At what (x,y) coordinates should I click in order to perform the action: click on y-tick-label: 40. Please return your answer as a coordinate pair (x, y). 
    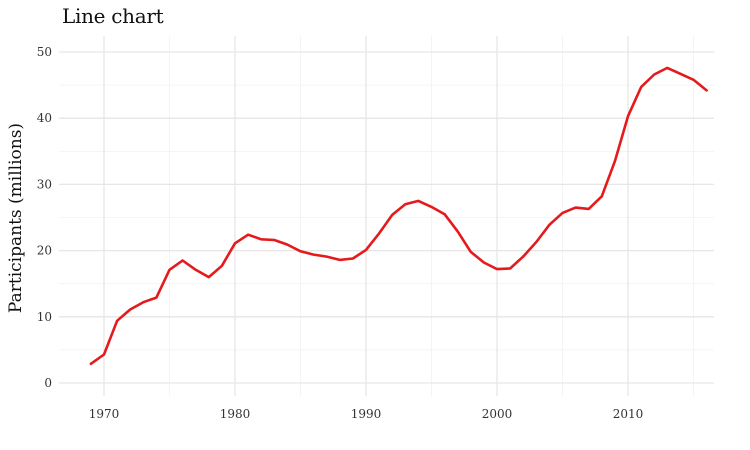
    Looking at the image, I should click on (44, 118).